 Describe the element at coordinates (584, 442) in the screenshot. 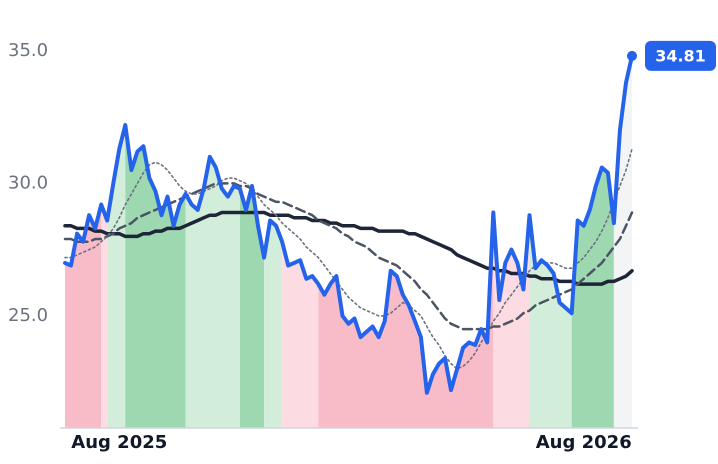

I see `x-tick-label: Aug 2026` at that location.